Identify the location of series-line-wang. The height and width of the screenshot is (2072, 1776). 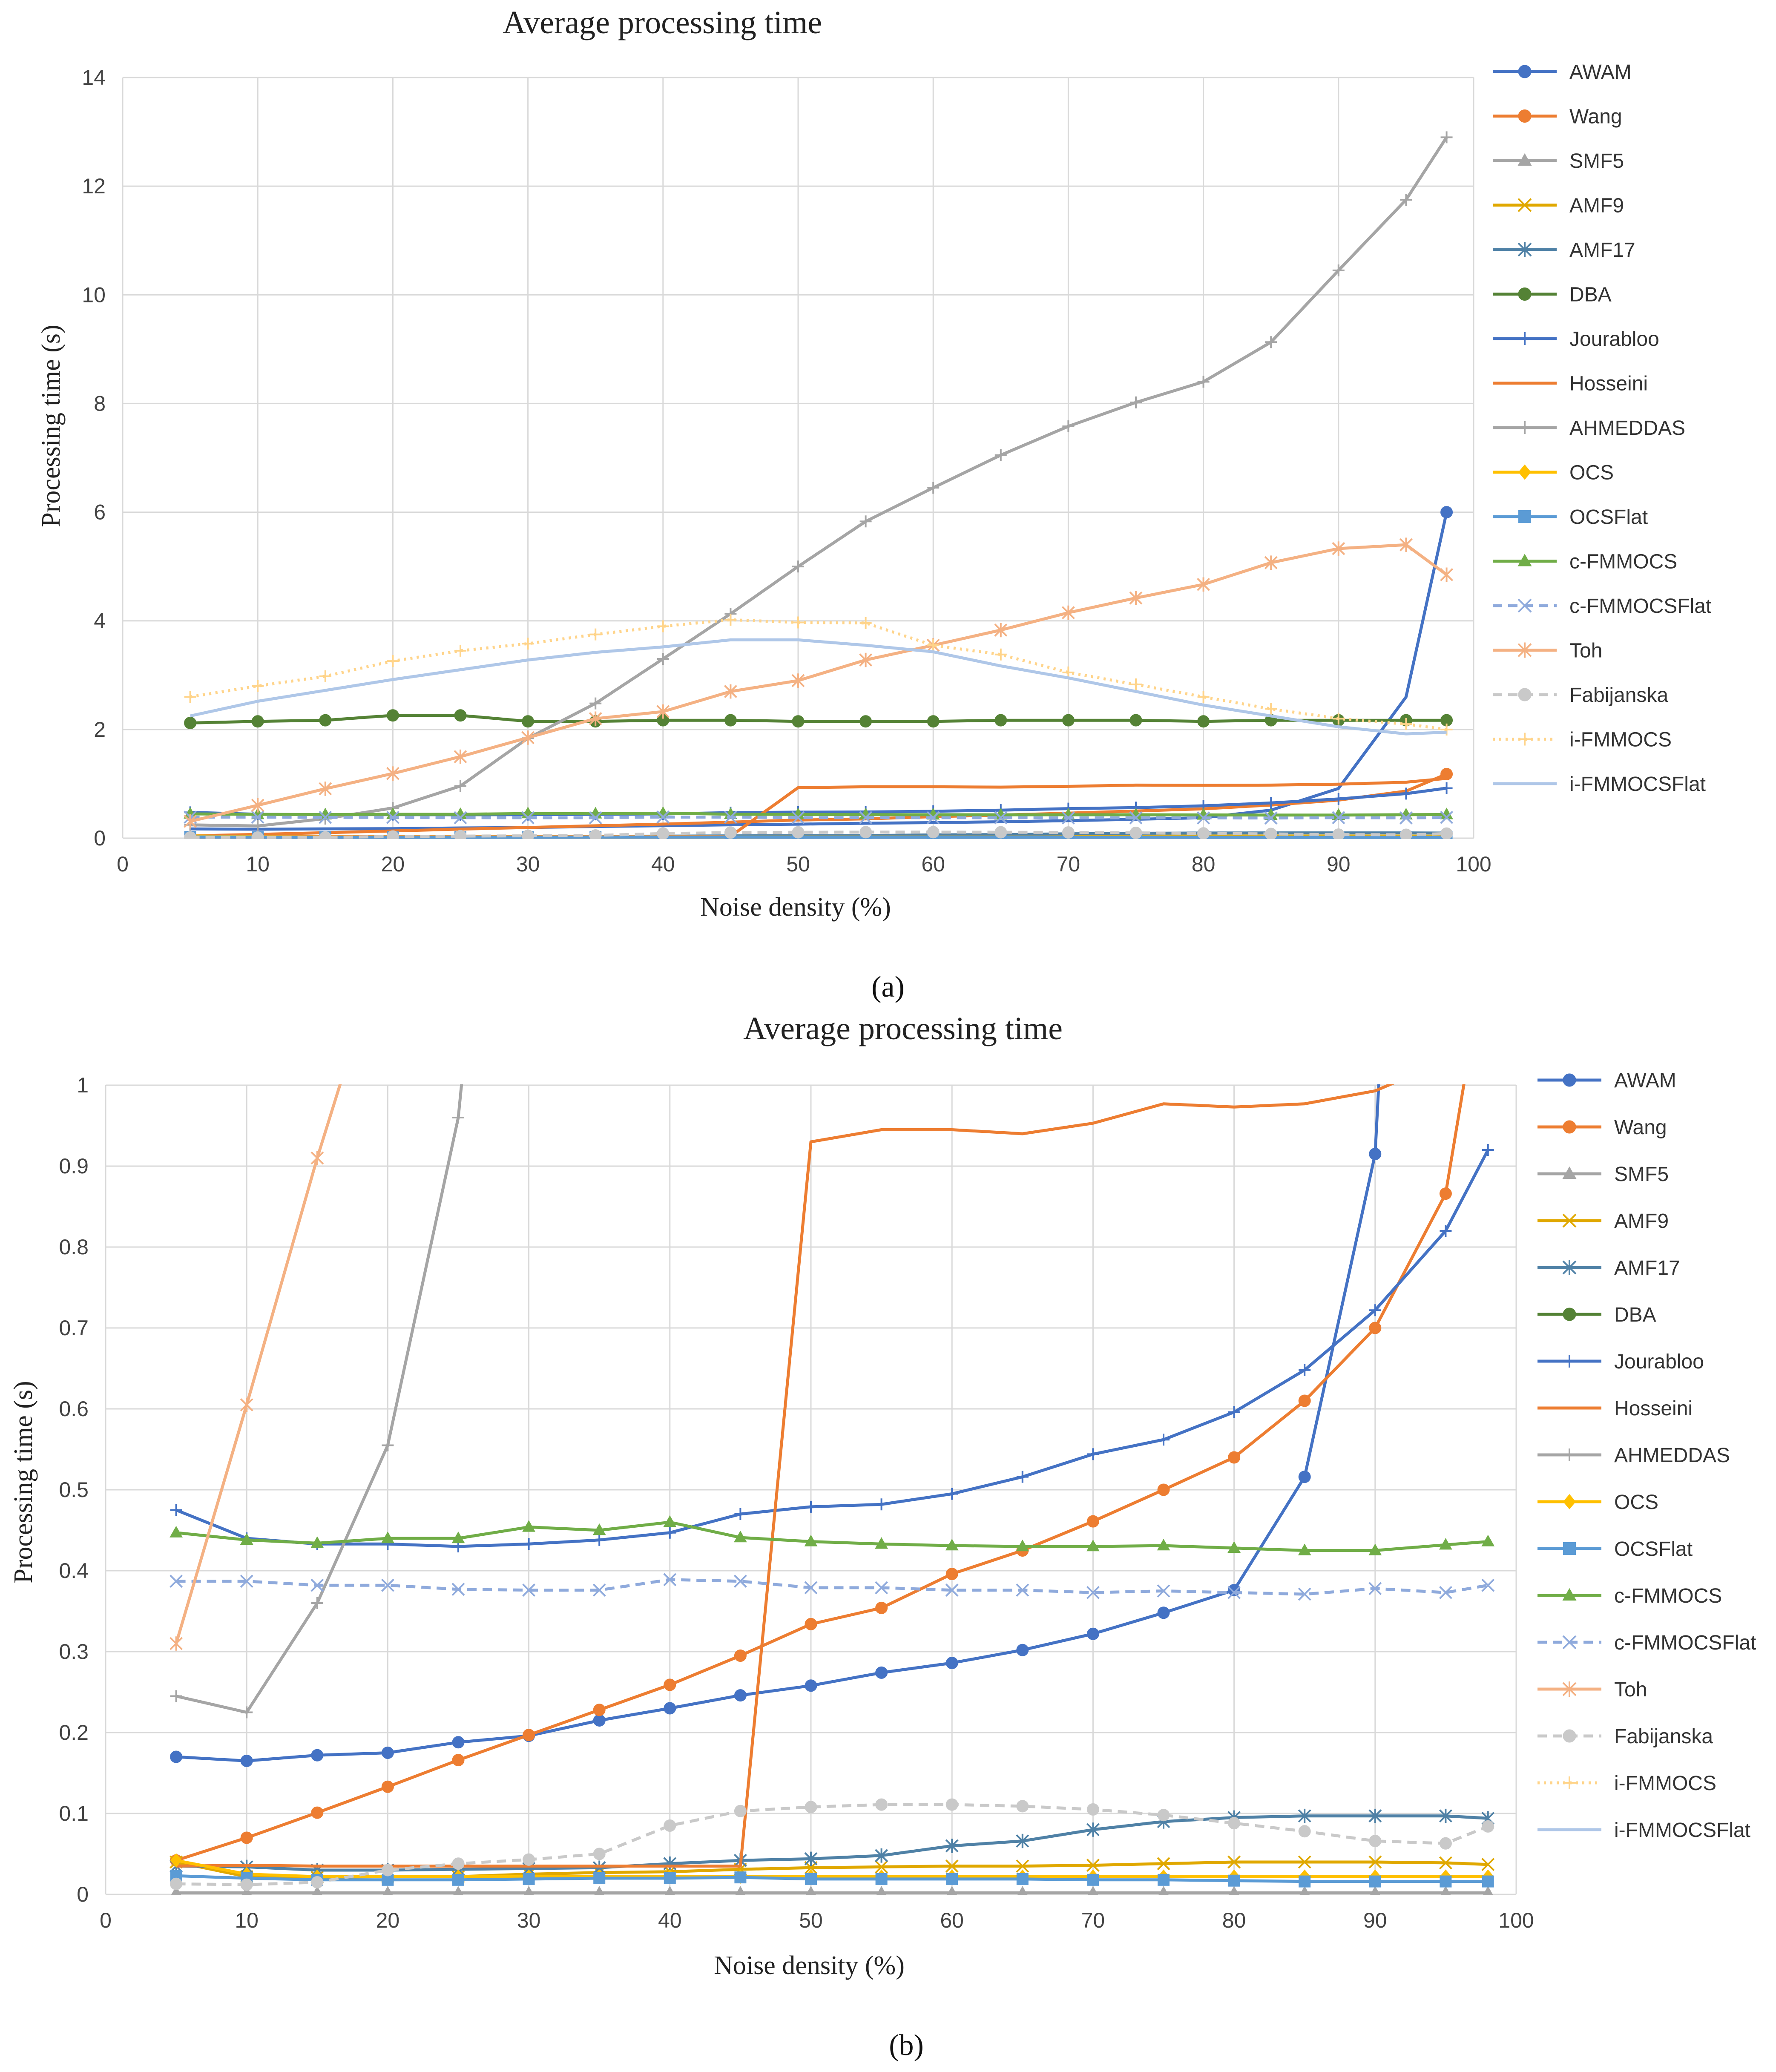
(818, 805).